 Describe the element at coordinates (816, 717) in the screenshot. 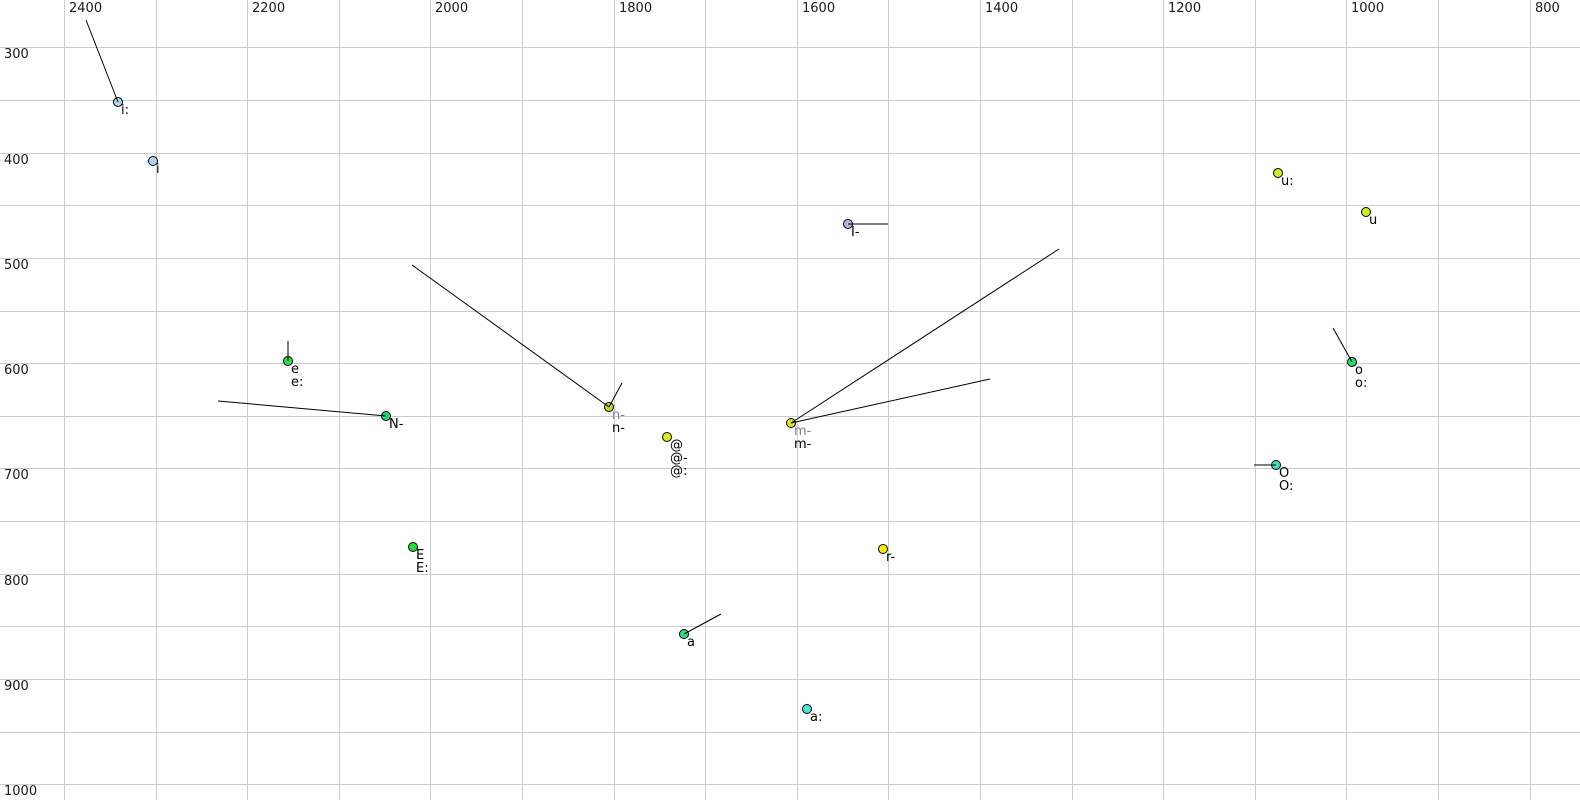

I see `data-point-label: a:` at that location.